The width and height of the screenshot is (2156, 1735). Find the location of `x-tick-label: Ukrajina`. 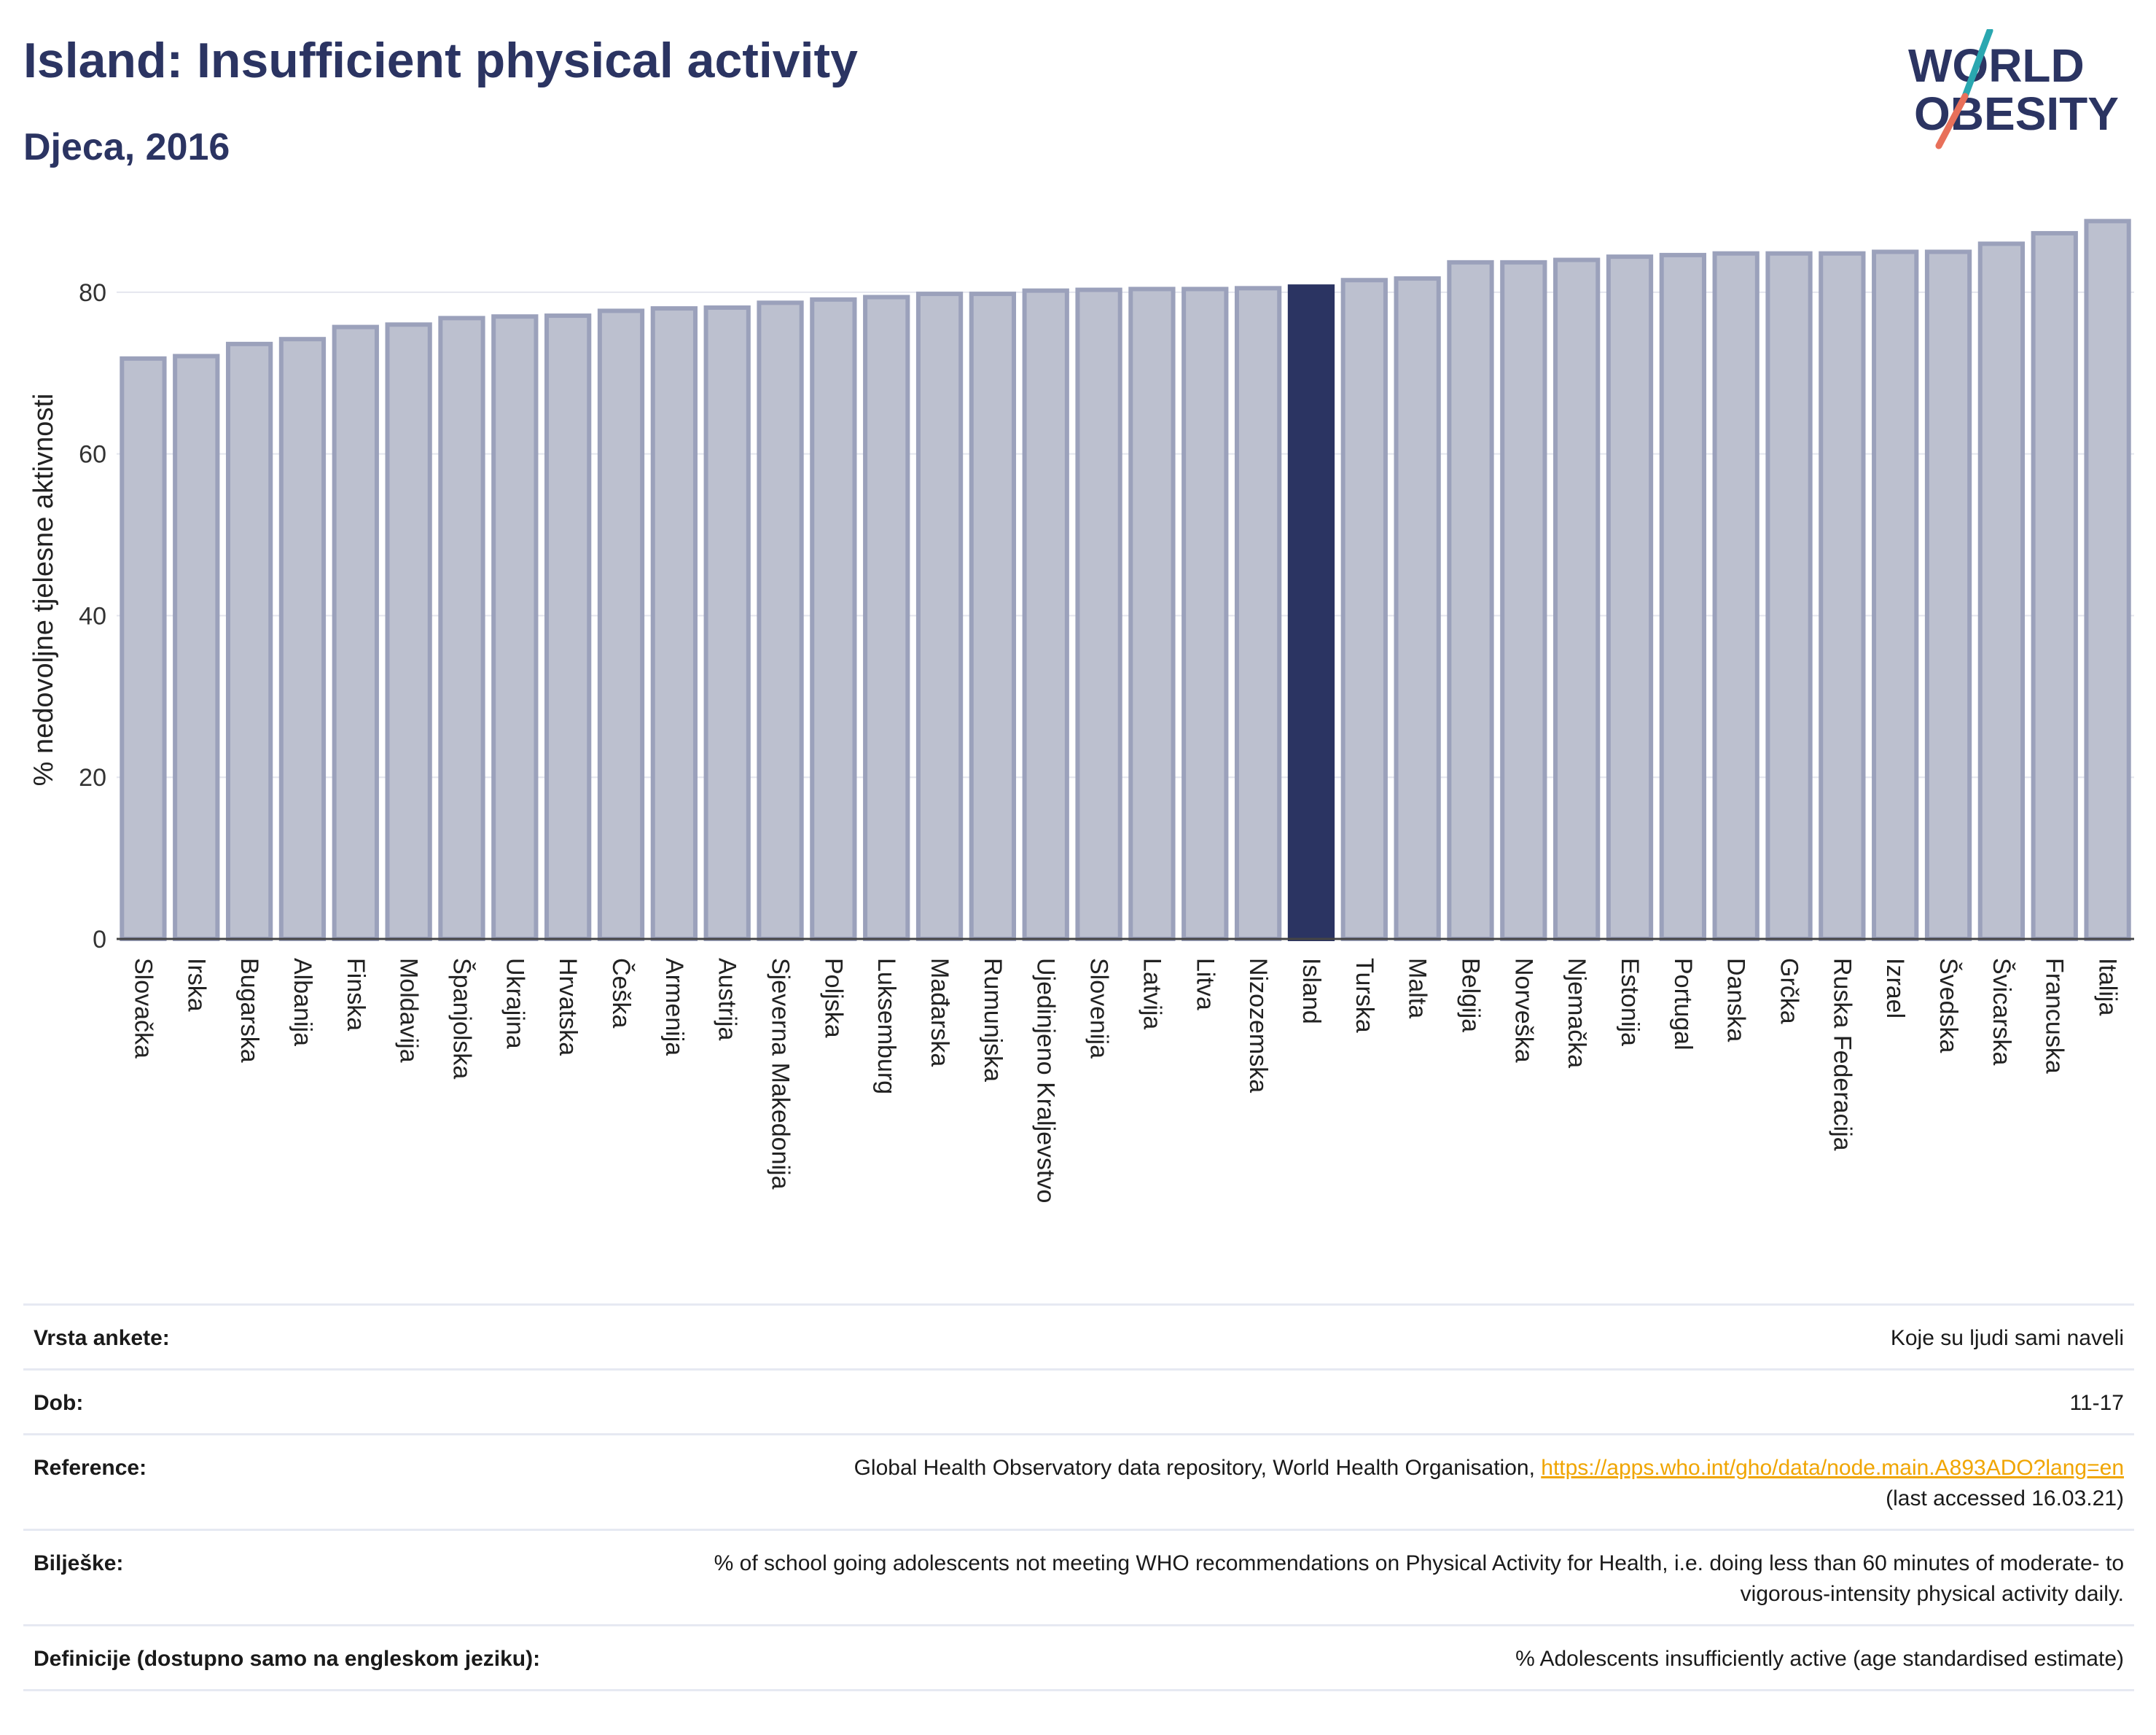

x-tick-label: Ukrajina is located at coordinates (515, 1003).